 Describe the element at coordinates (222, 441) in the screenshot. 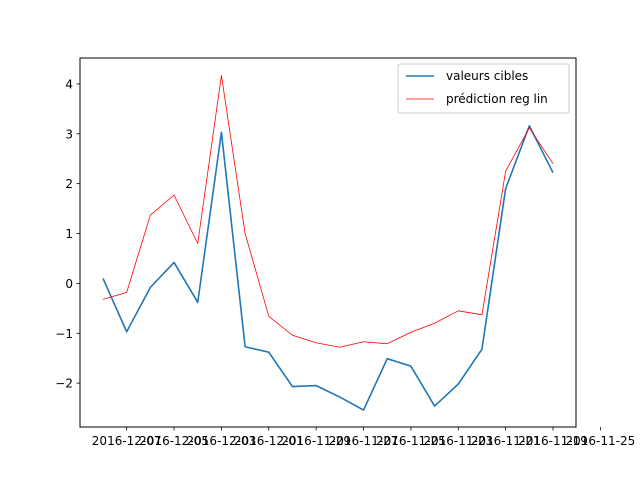

I see `x-tick-label: 2016-12-03` at that location.